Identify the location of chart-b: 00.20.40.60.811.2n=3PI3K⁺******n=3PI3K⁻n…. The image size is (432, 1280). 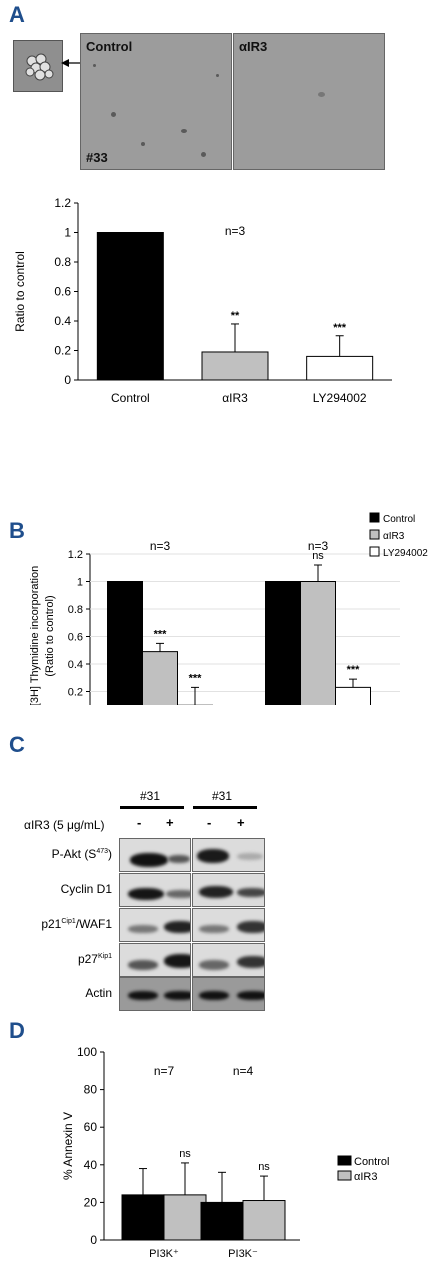
(228, 608).